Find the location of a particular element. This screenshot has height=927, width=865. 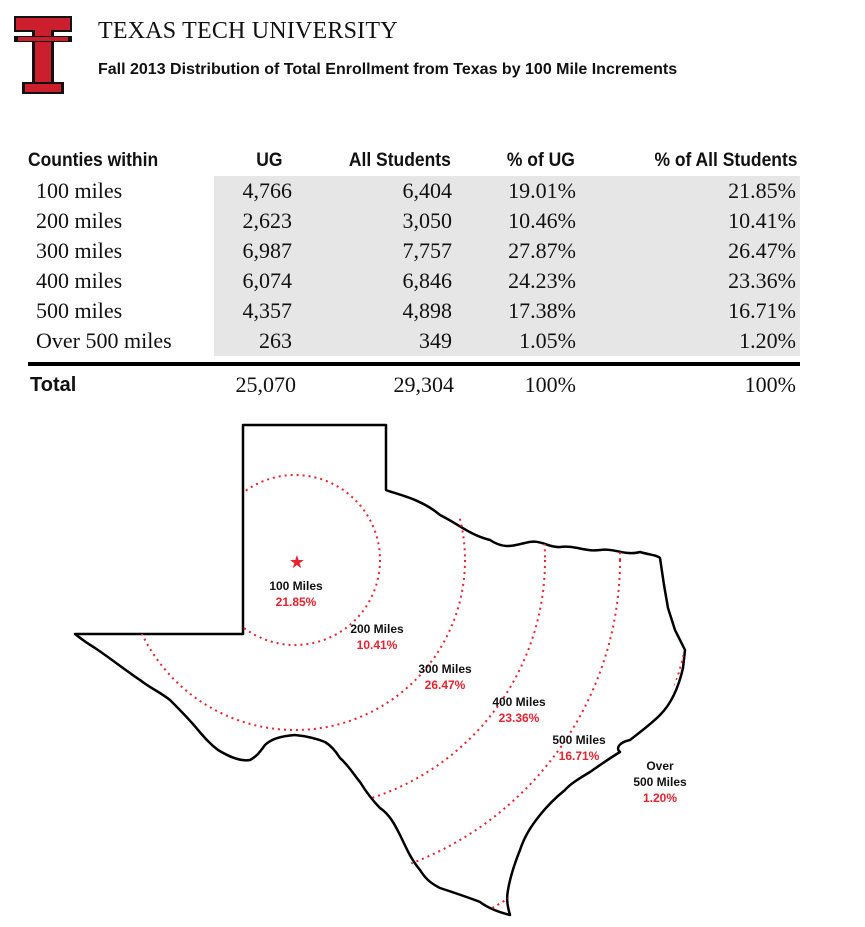

ug-value: 6,987 is located at coordinates (267, 250).